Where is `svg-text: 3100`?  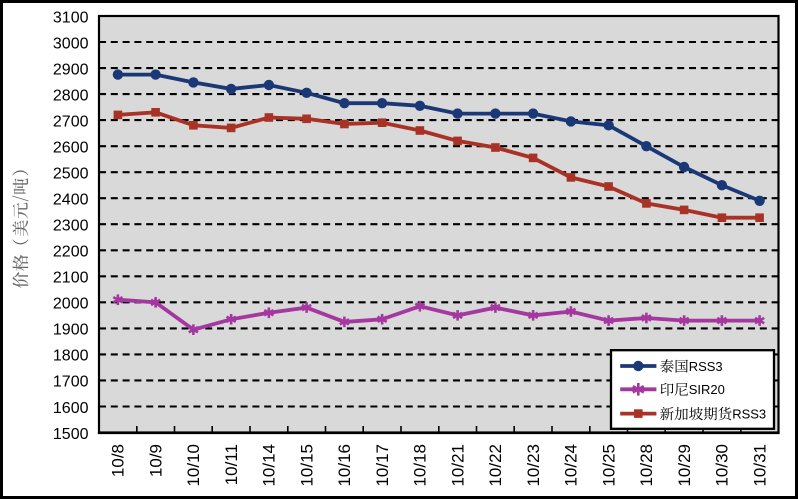
svg-text: 3100 is located at coordinates (71, 17).